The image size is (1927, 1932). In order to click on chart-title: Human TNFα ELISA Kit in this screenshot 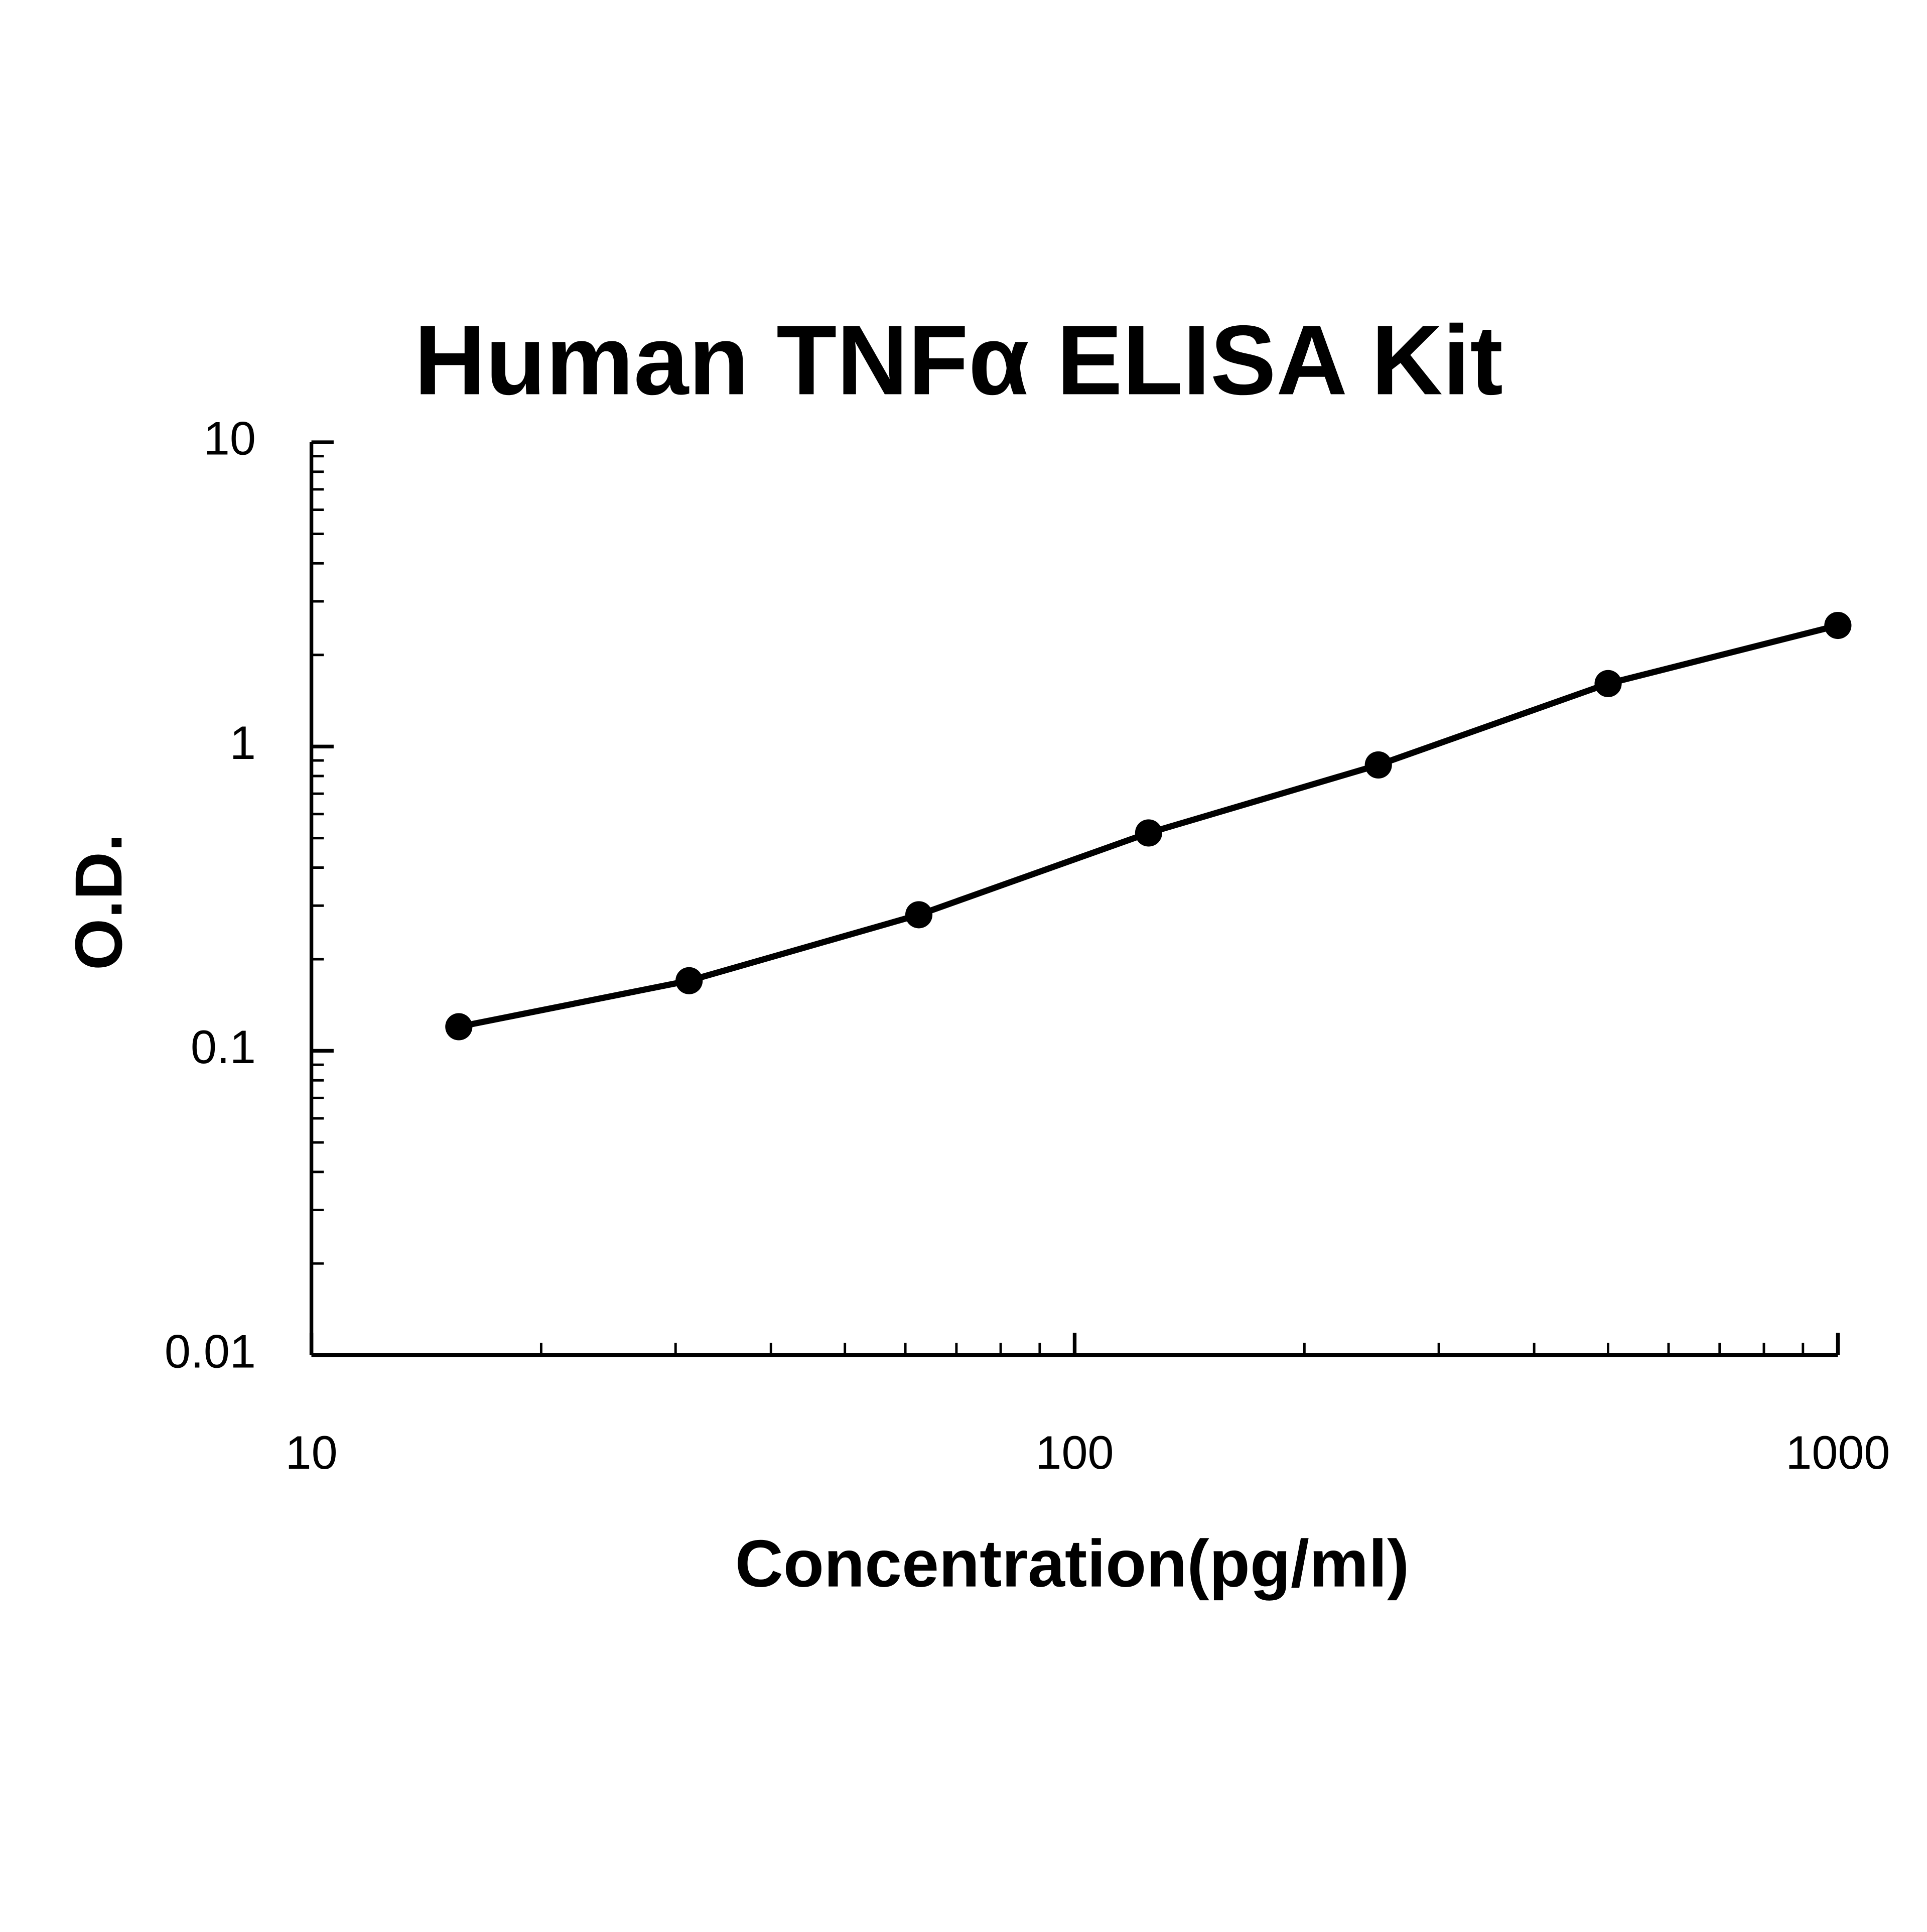, I will do `click(958, 360)`.